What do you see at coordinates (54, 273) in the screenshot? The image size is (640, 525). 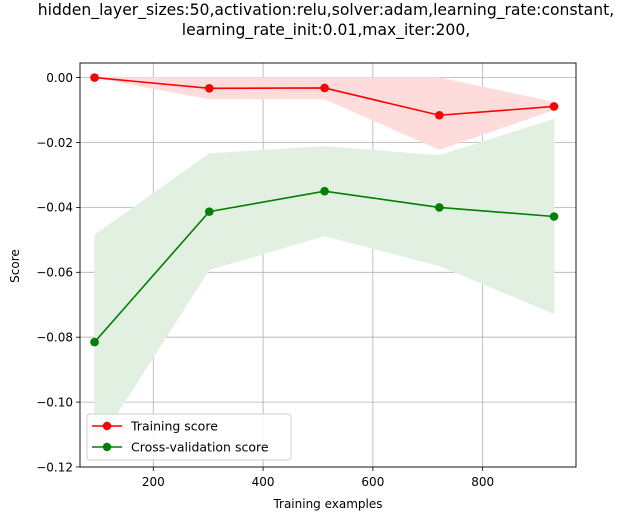 I see `y-tick-label: −0.06` at bounding box center [54, 273].